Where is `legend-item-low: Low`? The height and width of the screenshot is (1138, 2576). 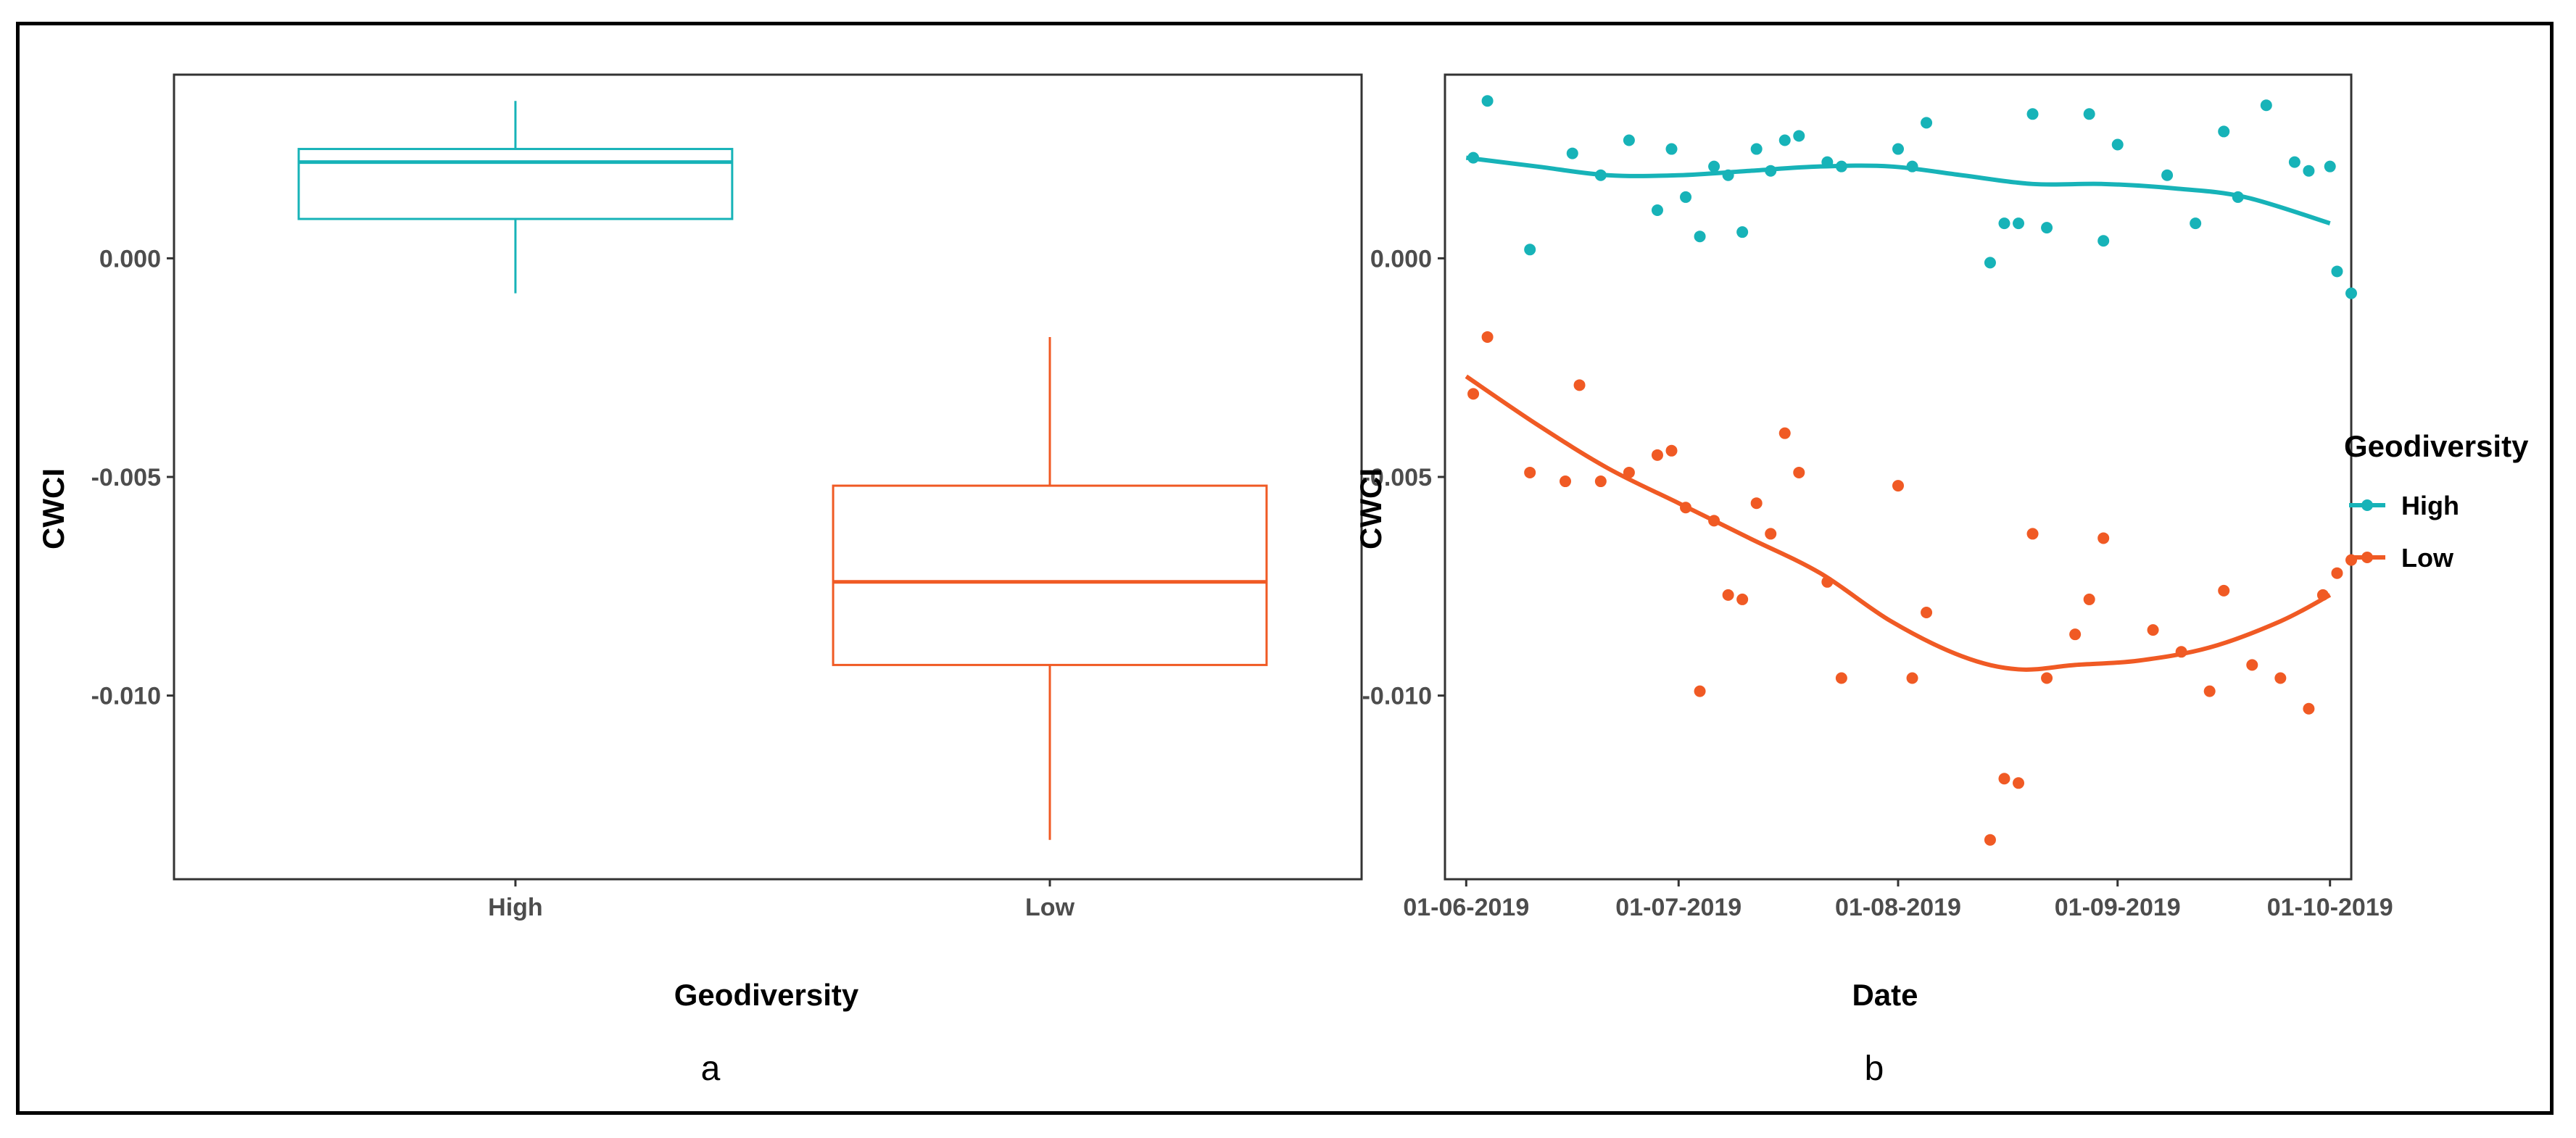 legend-item-low: Low is located at coordinates (2401, 558).